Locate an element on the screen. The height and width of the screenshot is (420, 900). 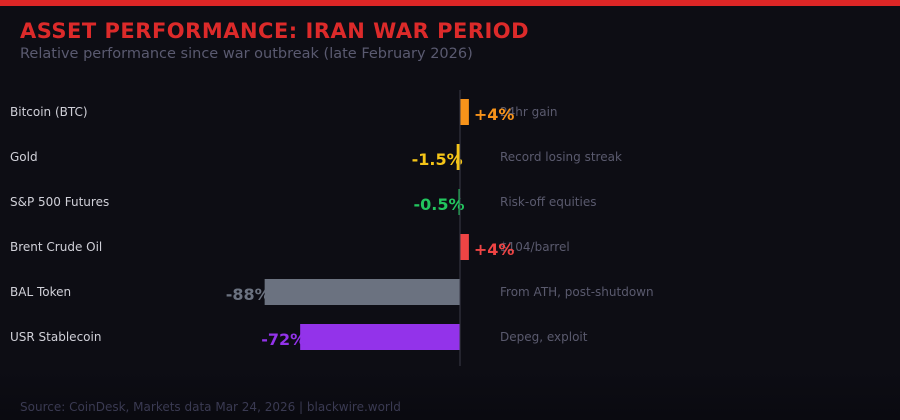
category-label: Bitcoin (BTC) is located at coordinates (49, 112).